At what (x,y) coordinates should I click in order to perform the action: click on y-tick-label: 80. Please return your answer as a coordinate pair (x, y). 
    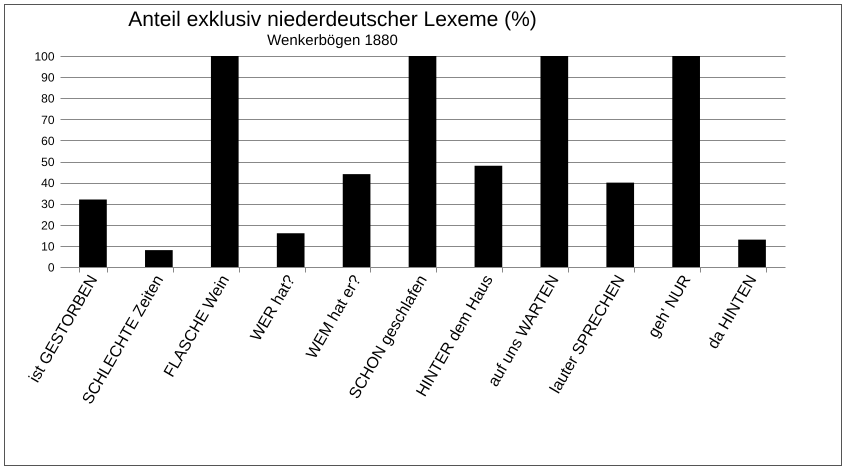
    Looking at the image, I should click on (48, 99).